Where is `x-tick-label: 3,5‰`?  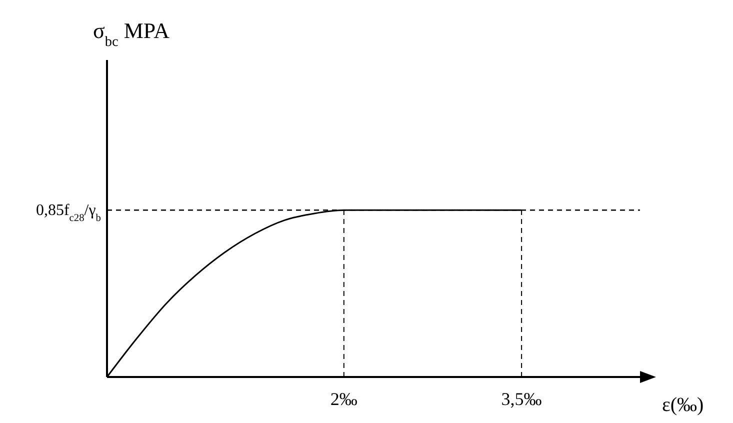
x-tick-label: 3,5‰ is located at coordinates (521, 399).